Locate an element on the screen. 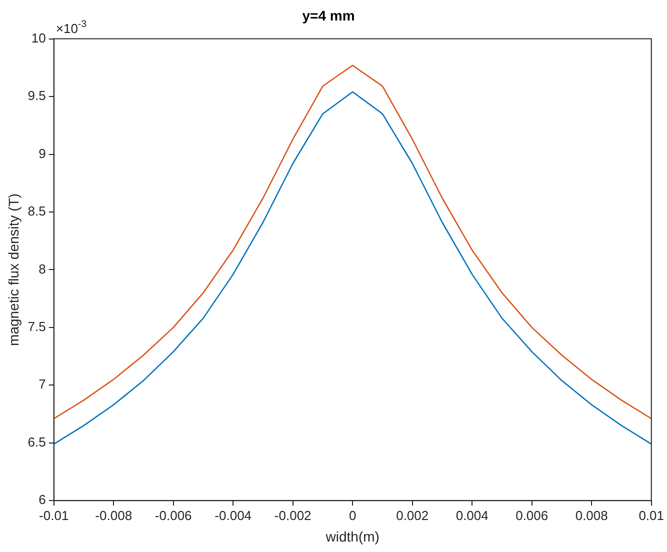 The image size is (667, 552). y-axis-title: magnetic flux density (T) is located at coordinates (13, 269).